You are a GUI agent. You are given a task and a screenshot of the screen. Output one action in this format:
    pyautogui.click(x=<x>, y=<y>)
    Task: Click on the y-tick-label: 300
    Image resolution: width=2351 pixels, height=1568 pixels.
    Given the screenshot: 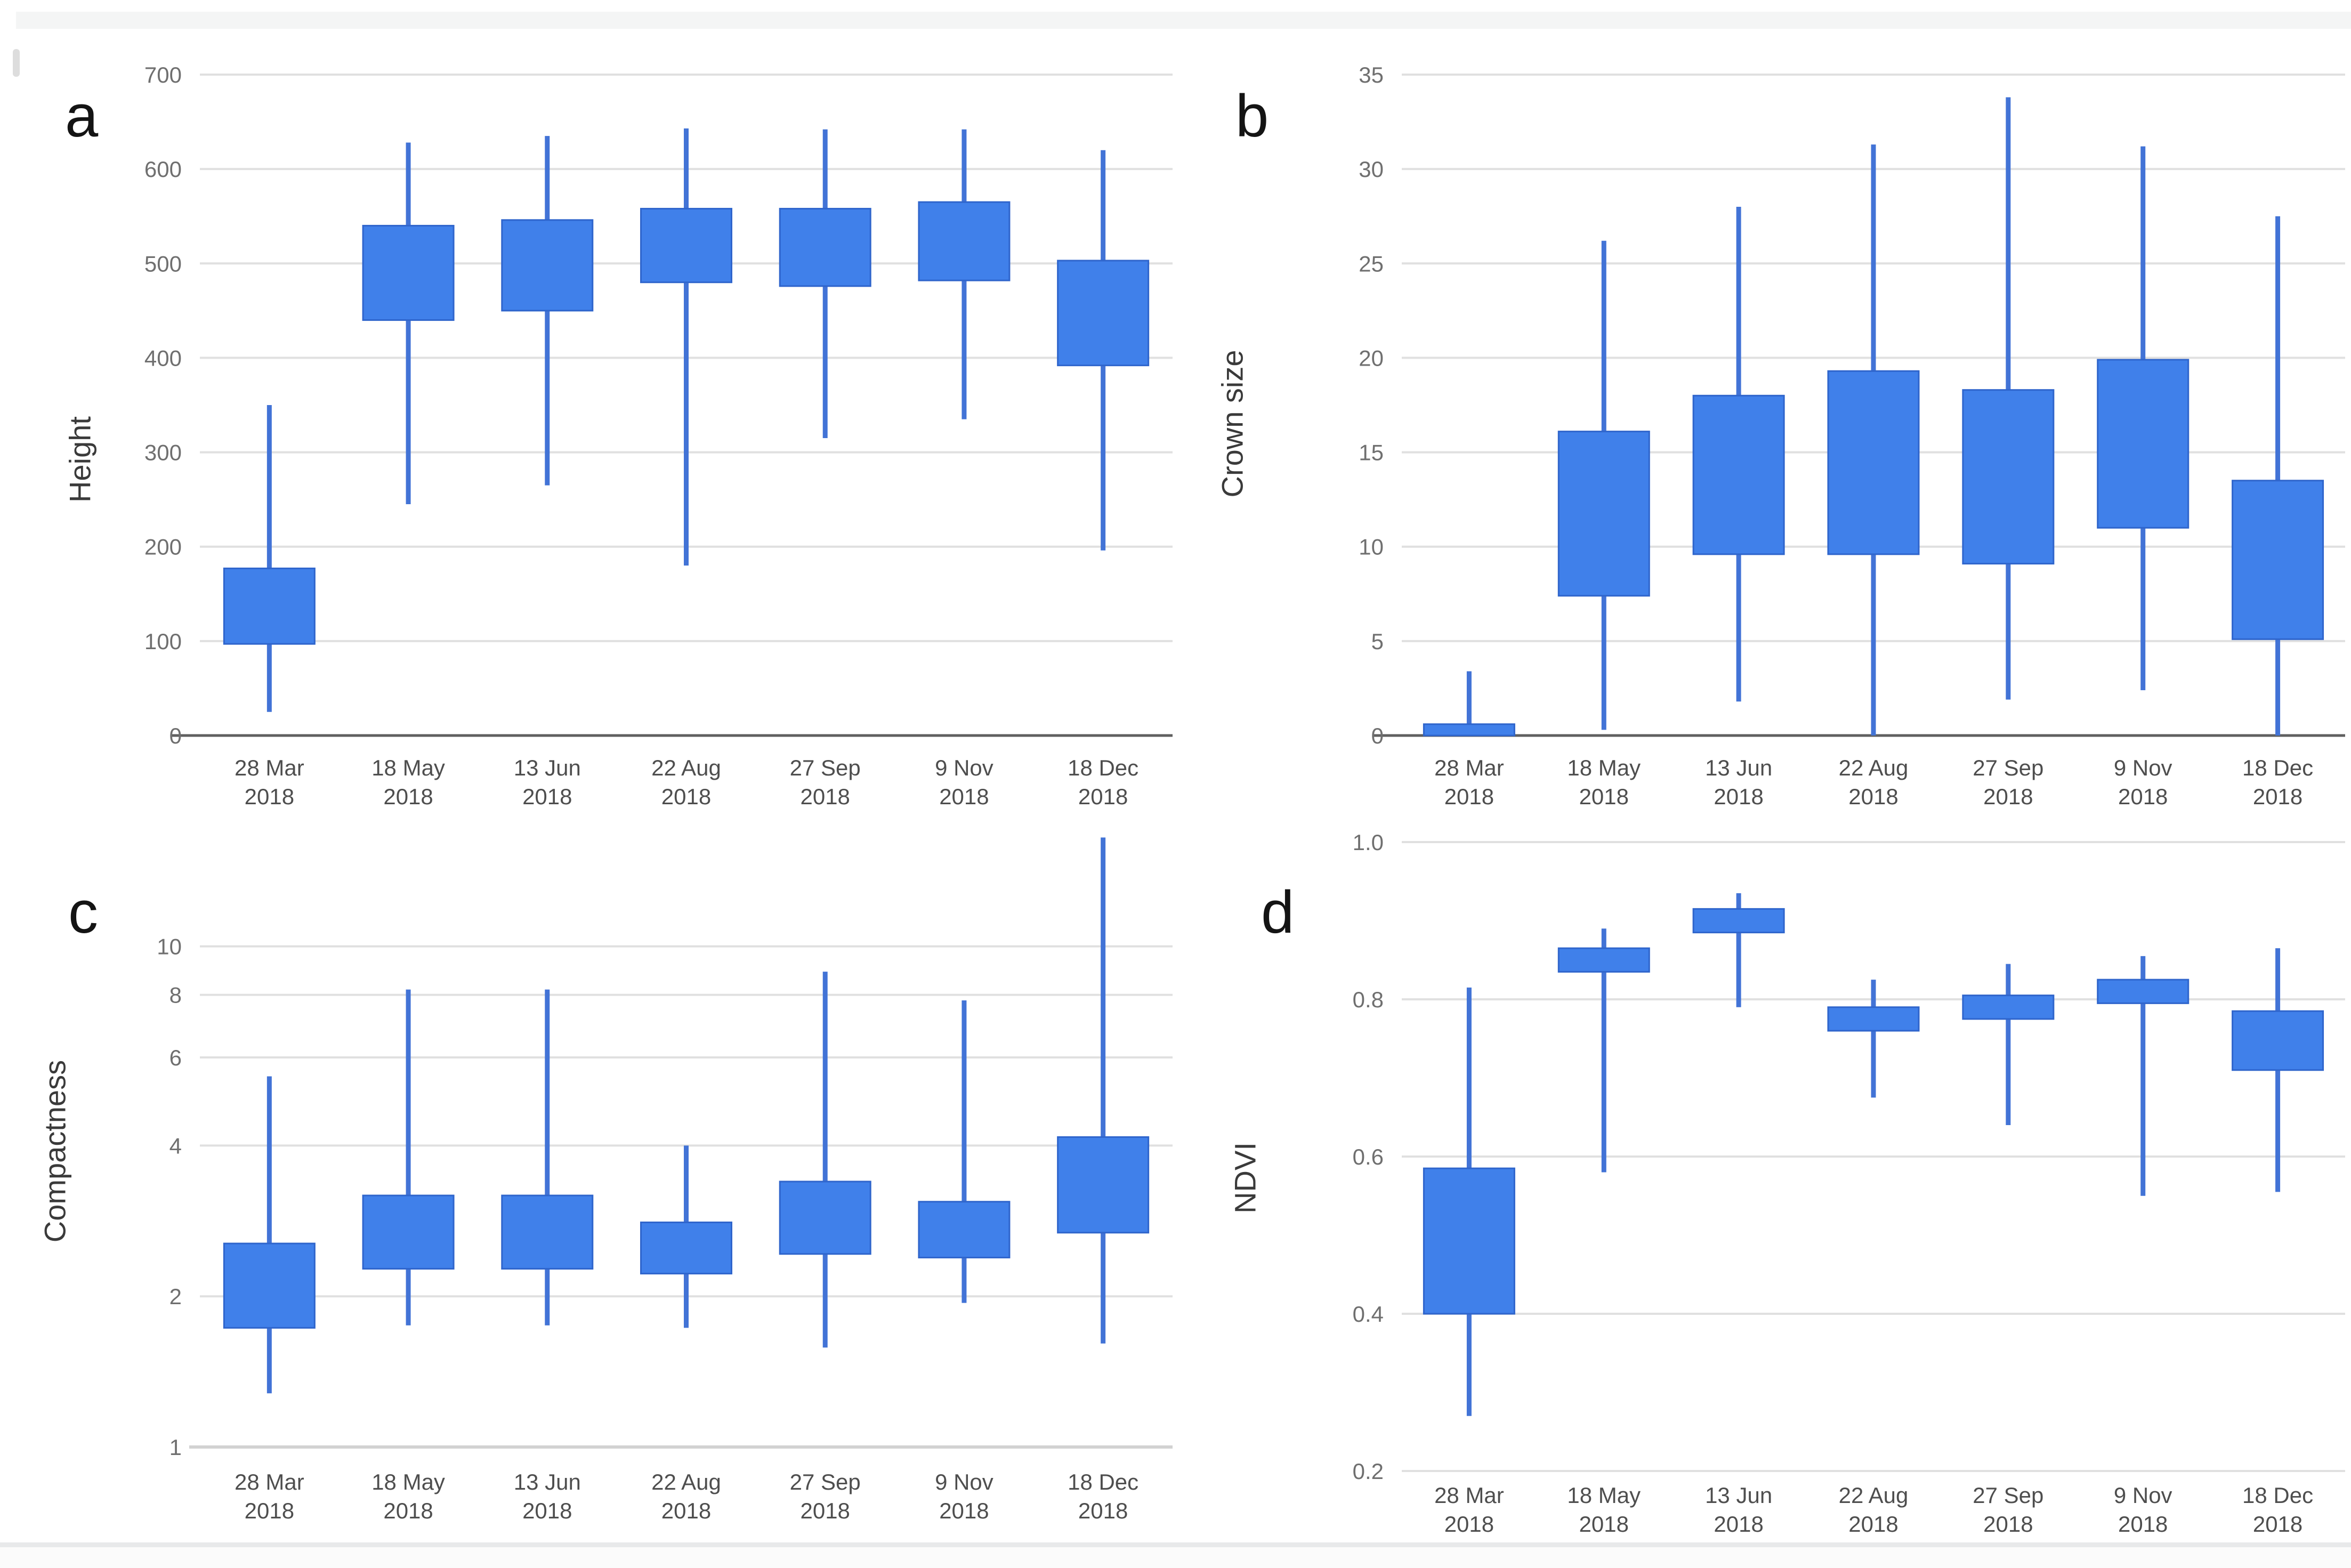 What is the action you would take?
    pyautogui.click(x=163, y=452)
    